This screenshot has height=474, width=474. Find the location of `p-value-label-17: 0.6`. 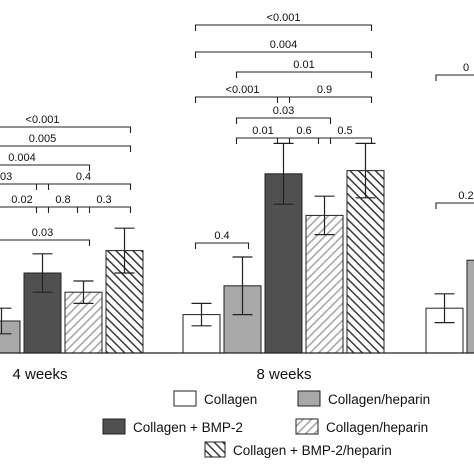

p-value-label-17: 0.6 is located at coordinates (303, 131).